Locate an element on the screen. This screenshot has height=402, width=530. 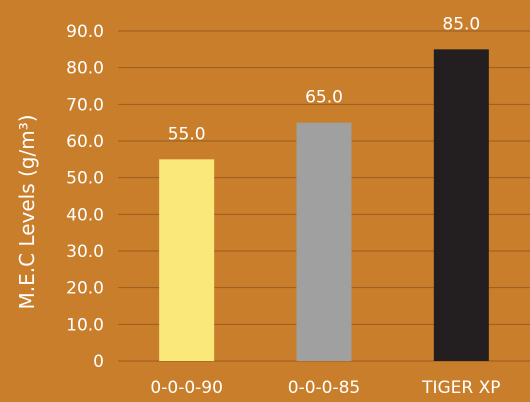
y-axis-ticks: 0 10.0 20.0 30.0 40.0 50.0 60.0 70.0 80.0 90.0 is located at coordinates (85, 197).